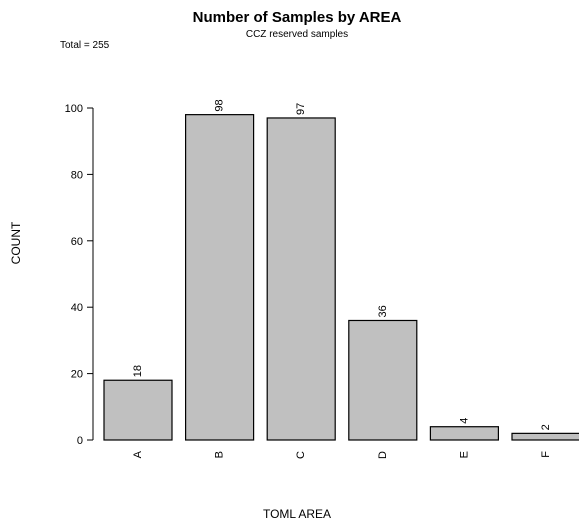  What do you see at coordinates (546, 427) in the screenshot?
I see `data-label-F: 2` at bounding box center [546, 427].